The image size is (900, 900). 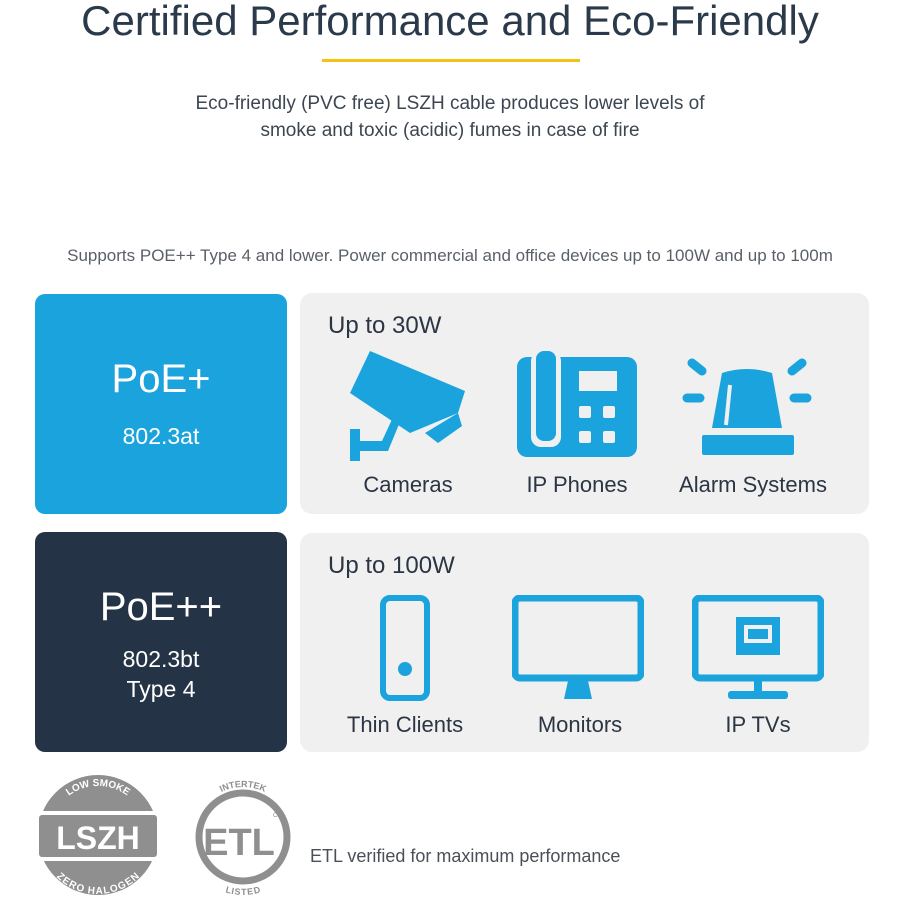 What do you see at coordinates (277, 816) in the screenshot?
I see `etl-cm-mark: CM` at bounding box center [277, 816].